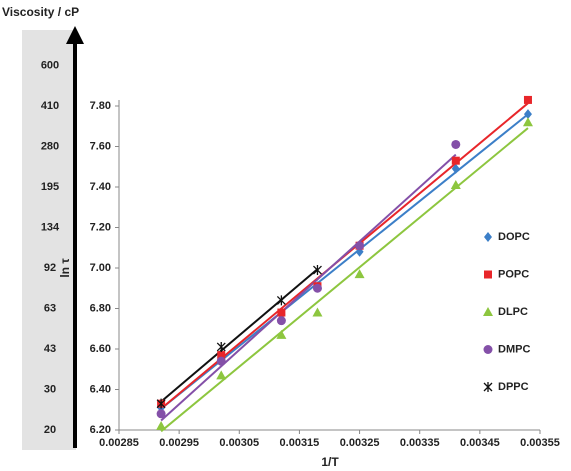 Image resolution: width=571 pixels, height=471 pixels. I want to click on y-tick-label: 7.60, so click(100, 146).